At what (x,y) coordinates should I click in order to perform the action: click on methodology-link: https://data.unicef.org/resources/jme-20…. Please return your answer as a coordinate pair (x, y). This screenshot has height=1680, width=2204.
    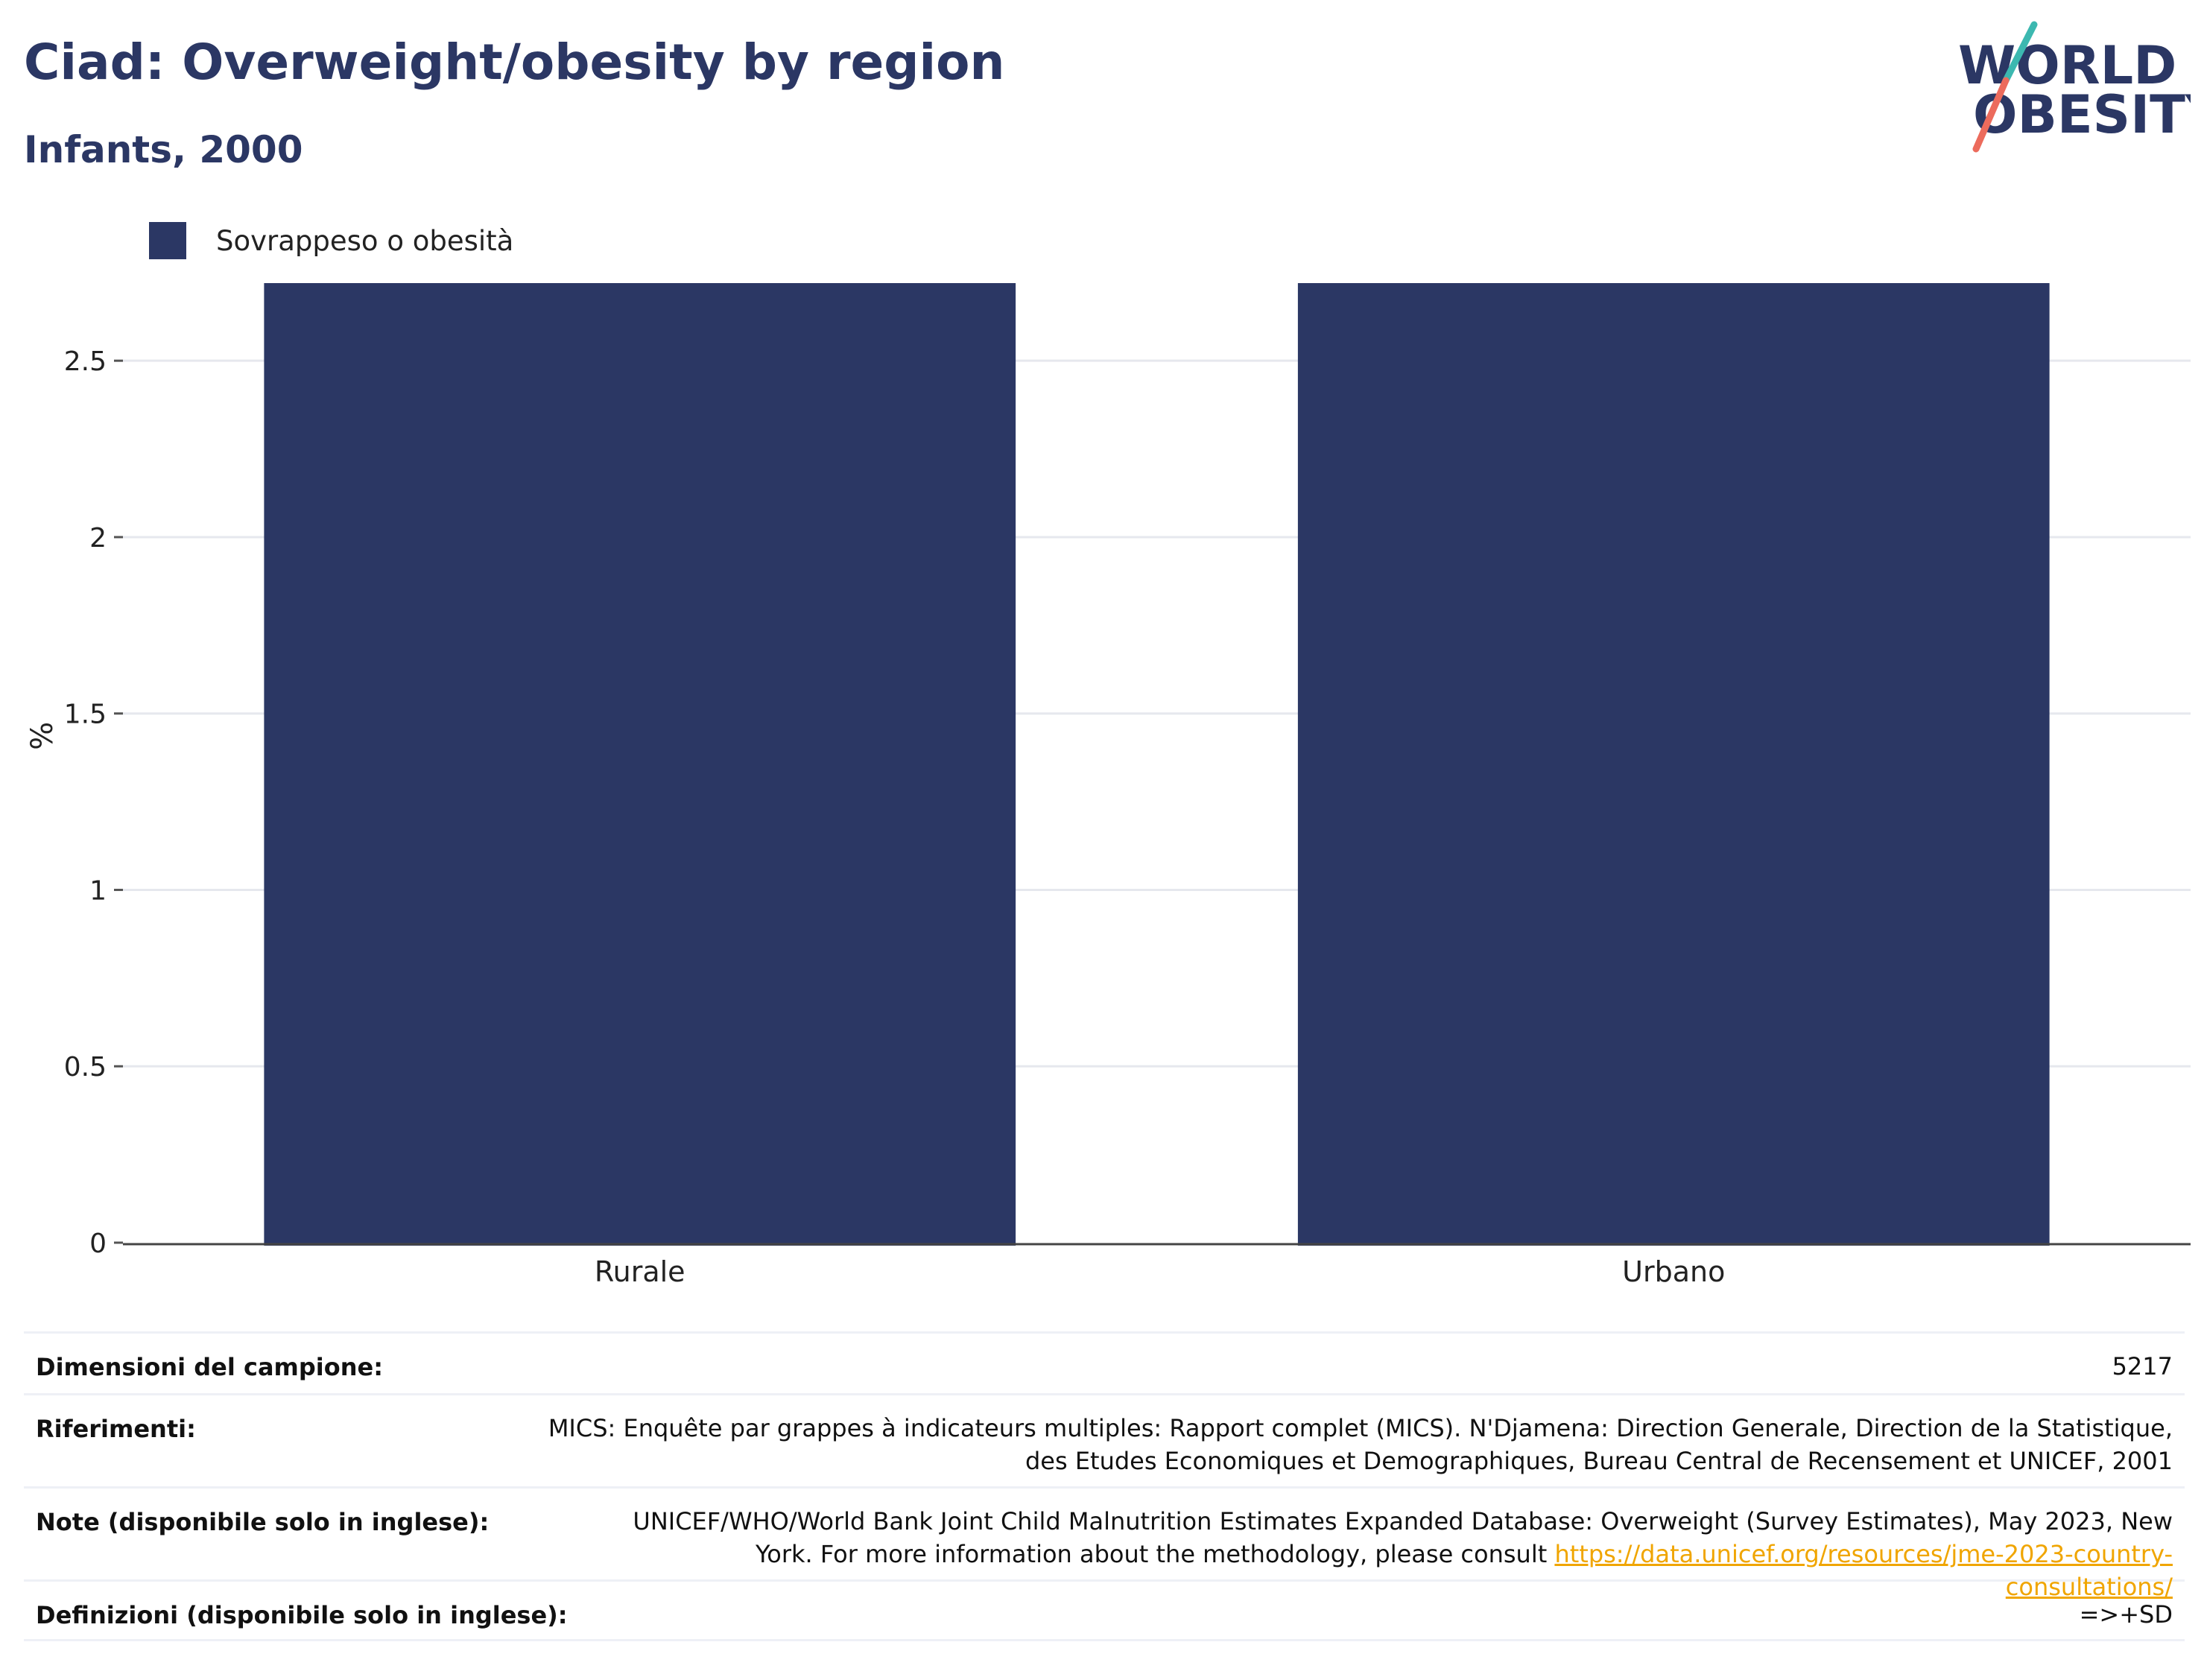
    Looking at the image, I should click on (1863, 1570).